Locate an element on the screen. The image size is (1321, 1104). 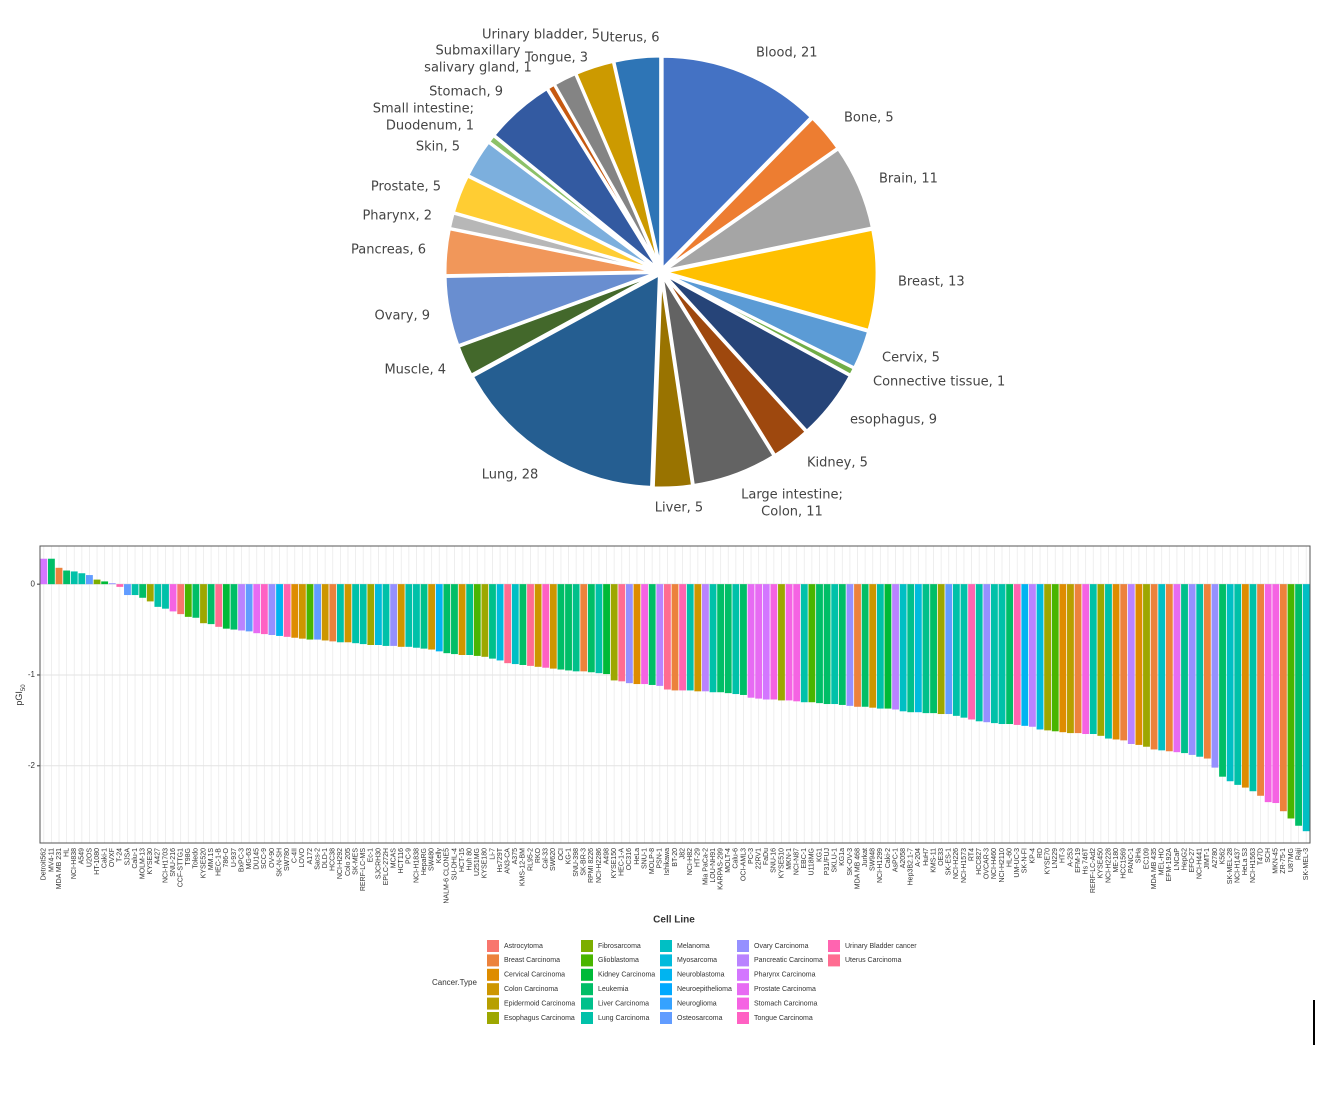
x-tick-label: Hs 746T is located at coordinates (1086, 860).